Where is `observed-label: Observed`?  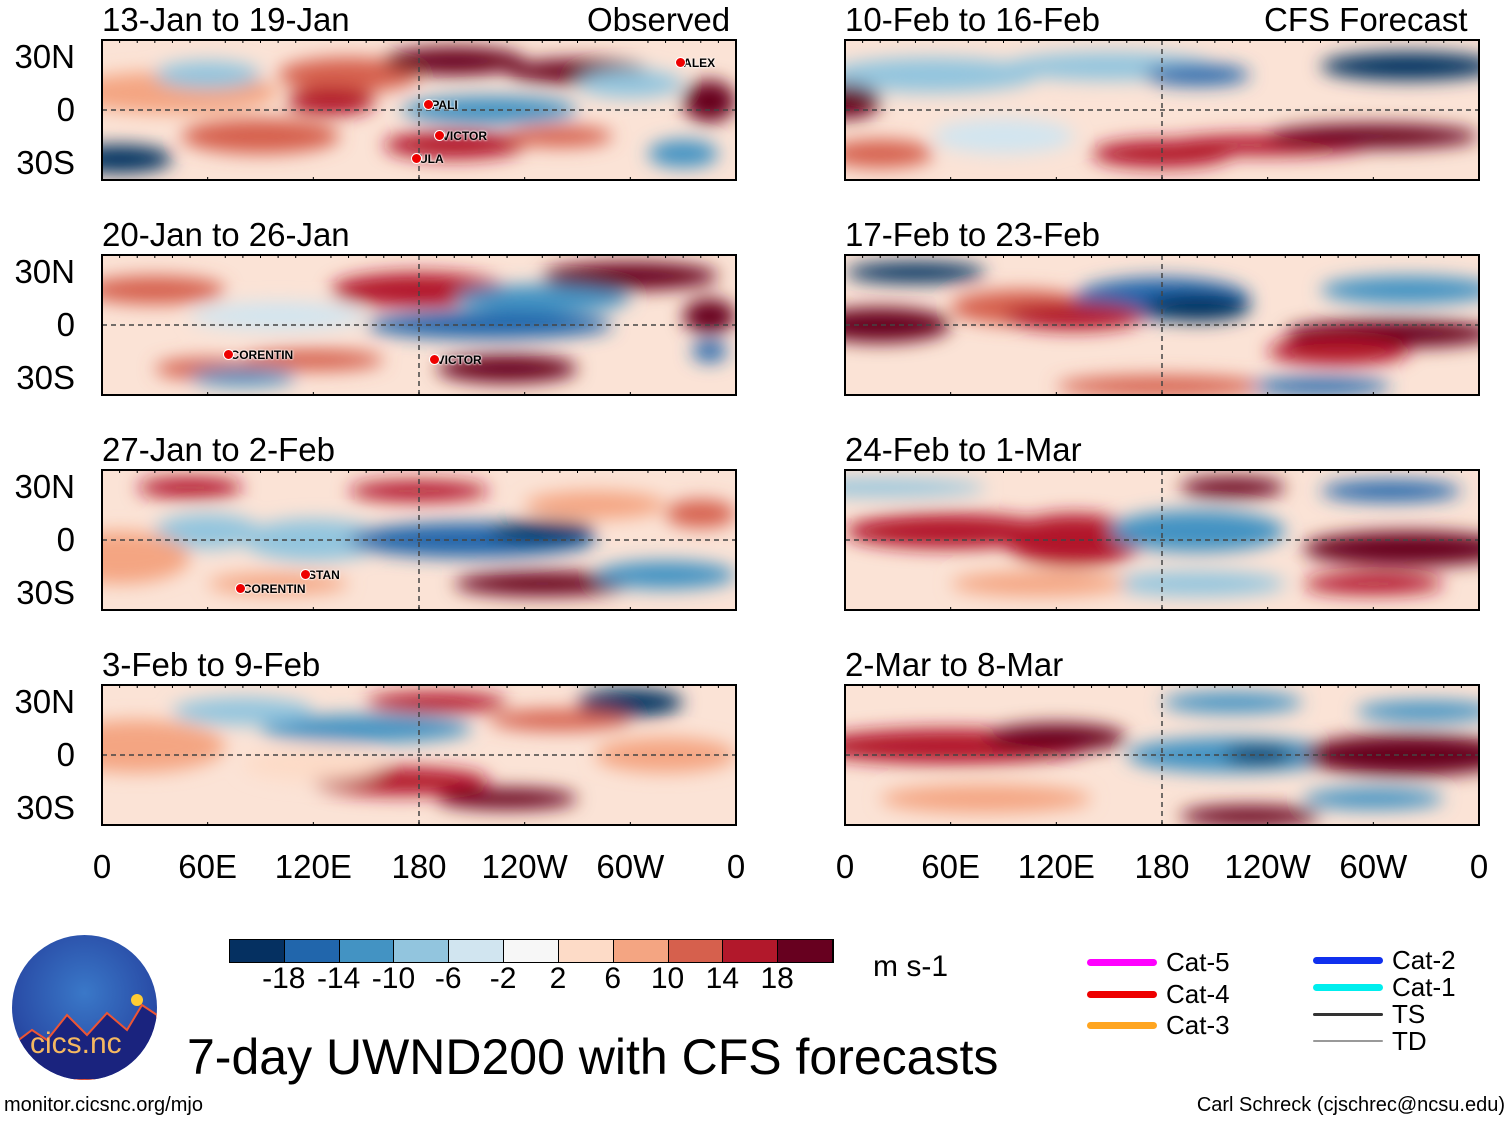 observed-label: Observed is located at coordinates (659, 19).